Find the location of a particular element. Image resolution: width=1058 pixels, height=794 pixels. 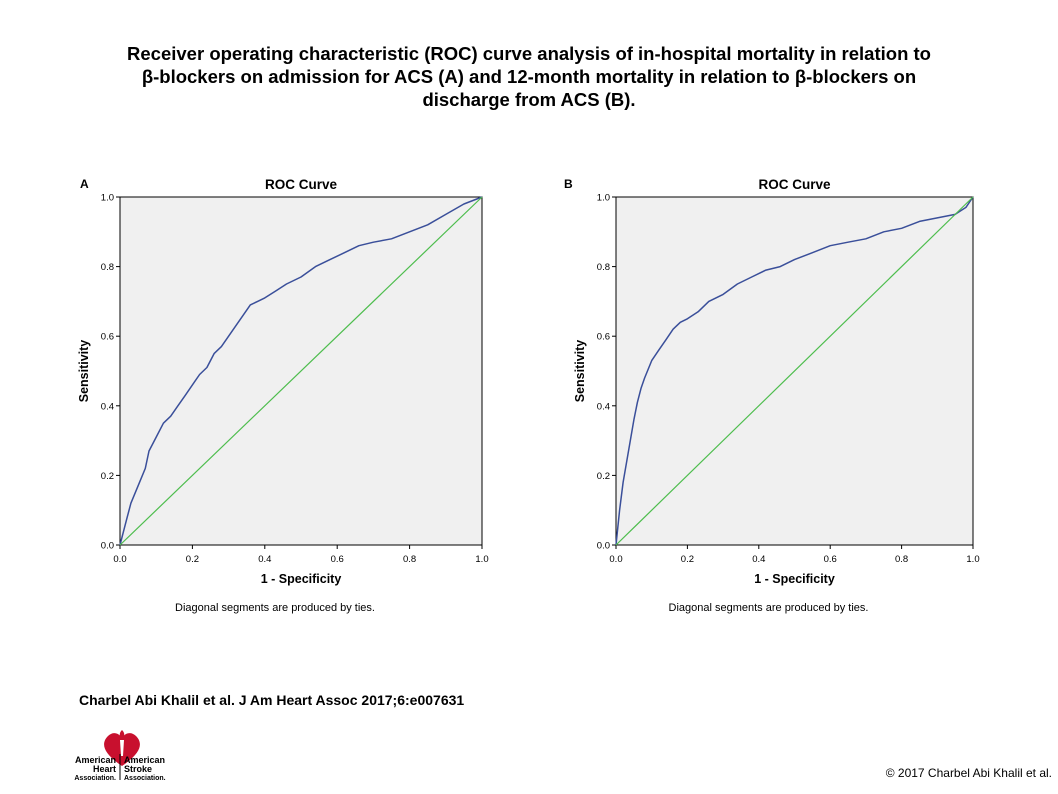

roc-curve is located at coordinates (794, 371).